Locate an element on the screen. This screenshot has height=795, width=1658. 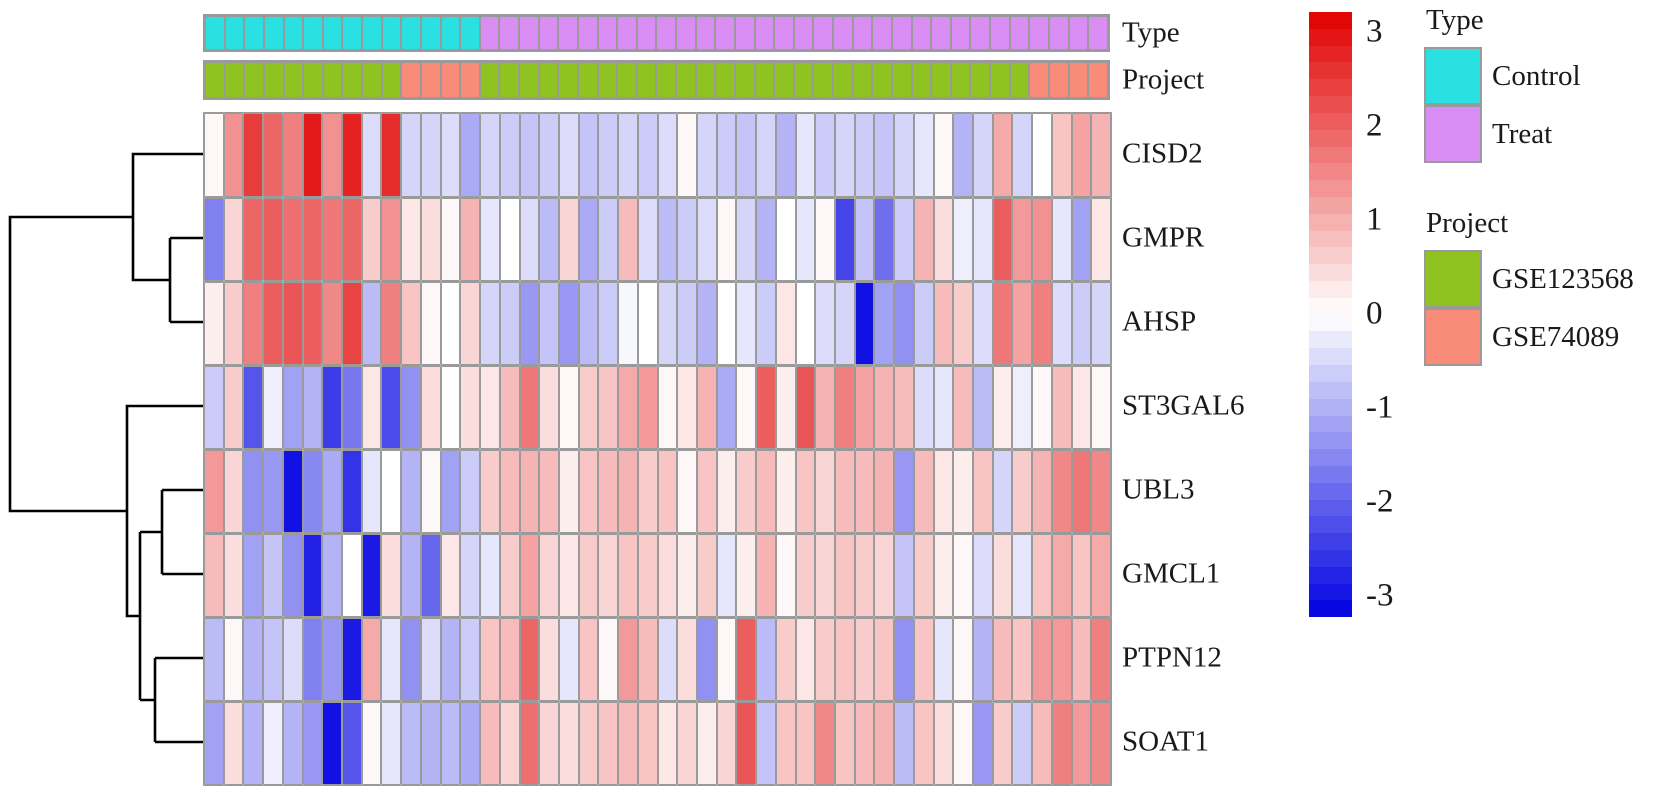
row-dendrogram is located at coordinates (105, 448).